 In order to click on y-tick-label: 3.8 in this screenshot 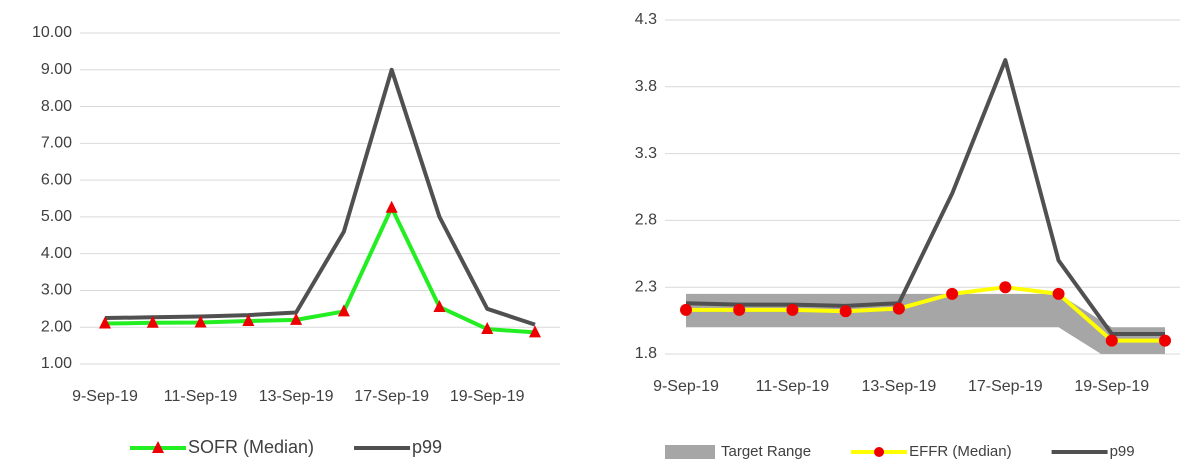, I will do `click(646, 86)`.